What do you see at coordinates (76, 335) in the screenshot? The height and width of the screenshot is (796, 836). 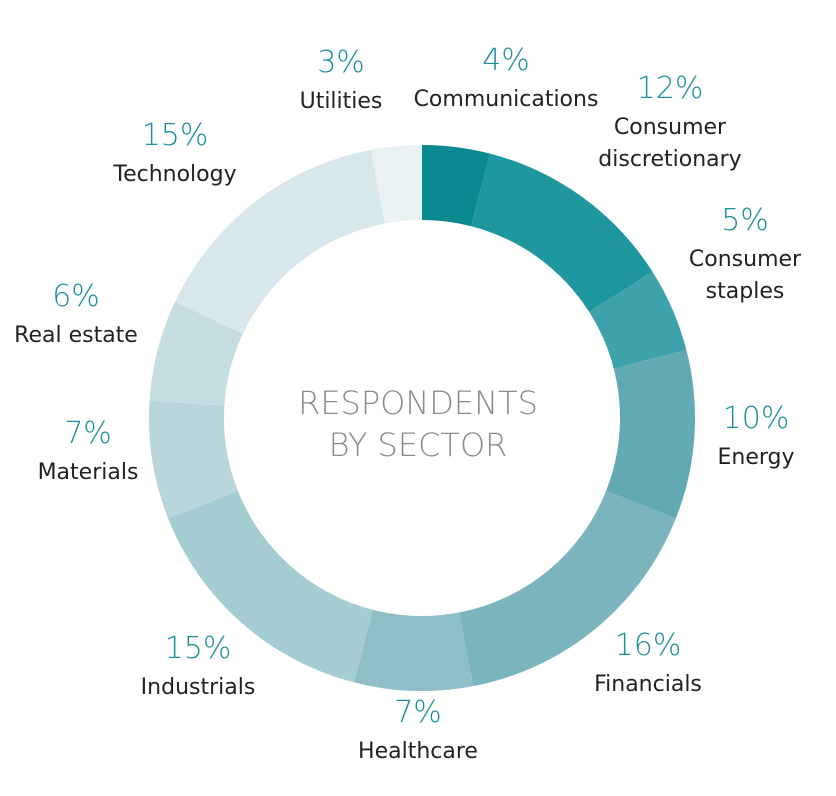 I see `category-label-real-estate: Real estate` at bounding box center [76, 335].